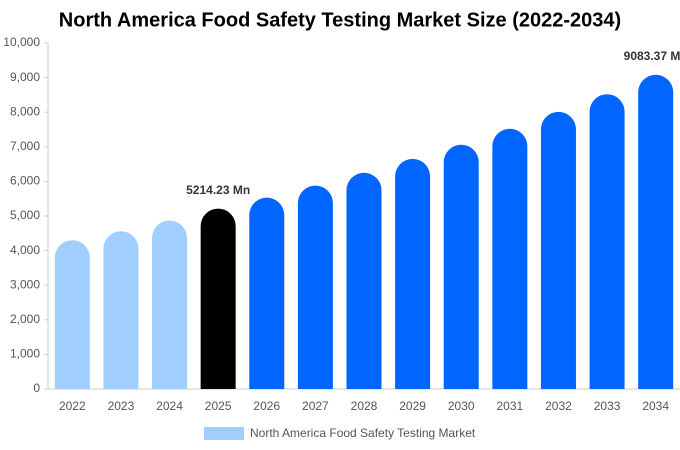  I want to click on x-tick-label: 2023, so click(121, 406).